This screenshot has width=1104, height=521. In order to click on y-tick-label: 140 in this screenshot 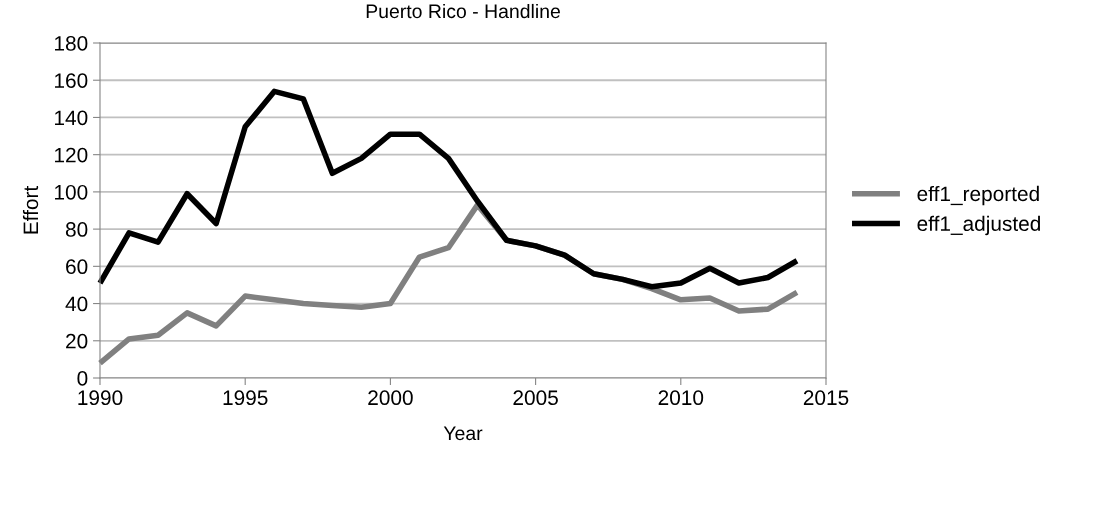, I will do `click(71, 118)`.